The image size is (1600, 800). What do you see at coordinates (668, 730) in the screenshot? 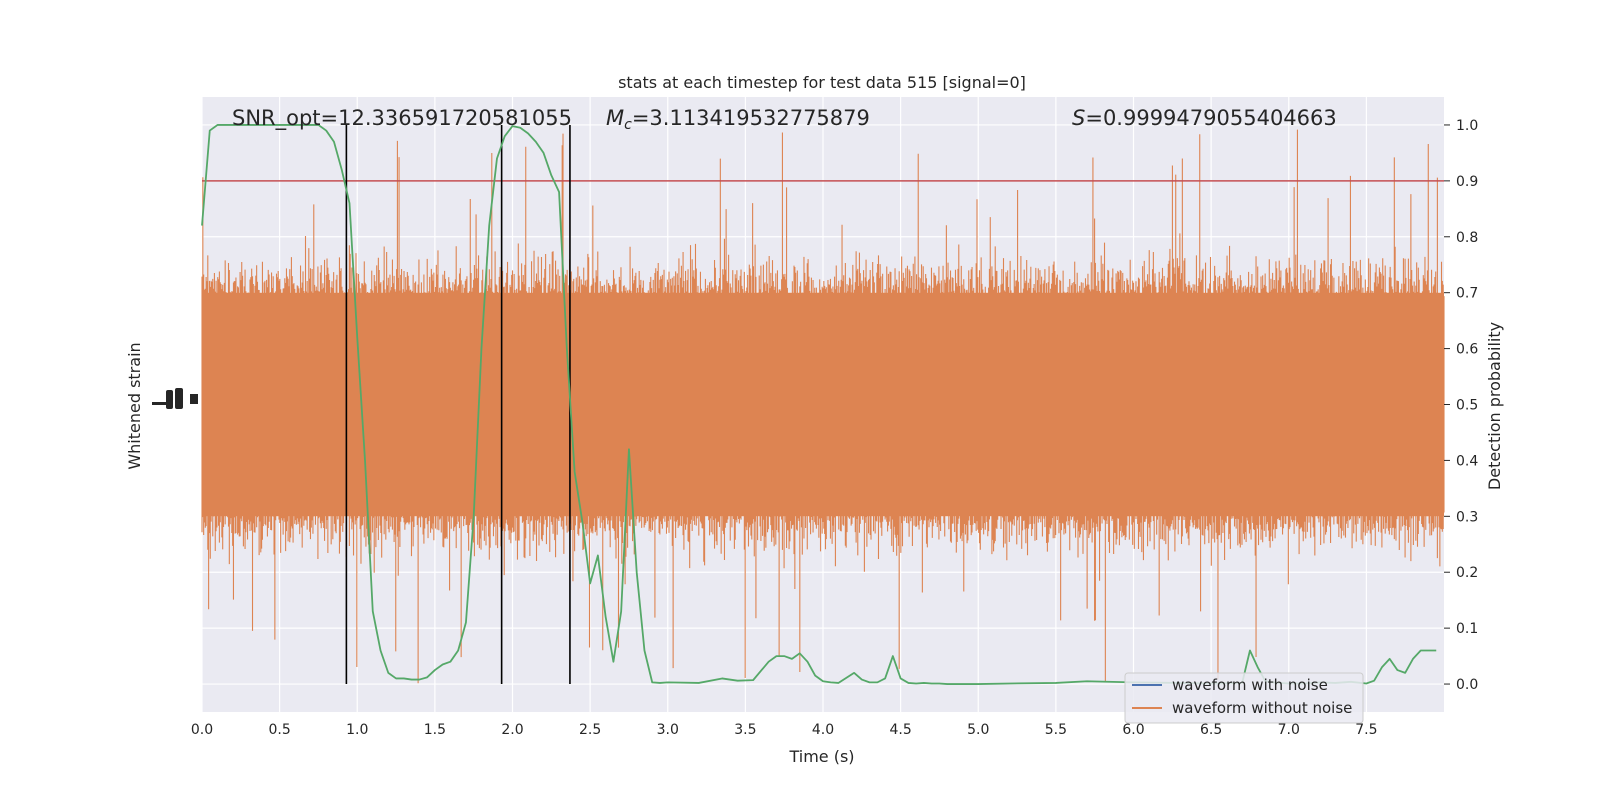
I see `x-tick-label: 3.0` at bounding box center [668, 730].